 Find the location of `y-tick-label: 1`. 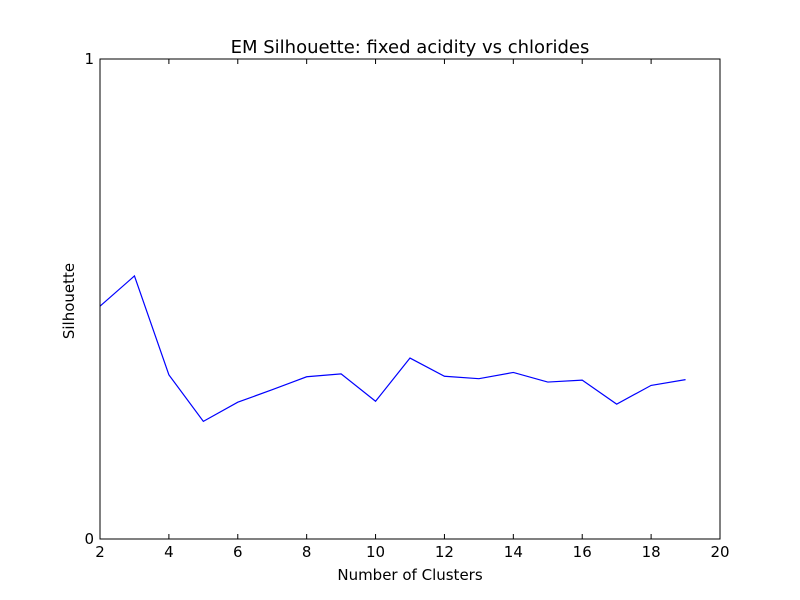

y-tick-label: 1 is located at coordinates (89, 59).